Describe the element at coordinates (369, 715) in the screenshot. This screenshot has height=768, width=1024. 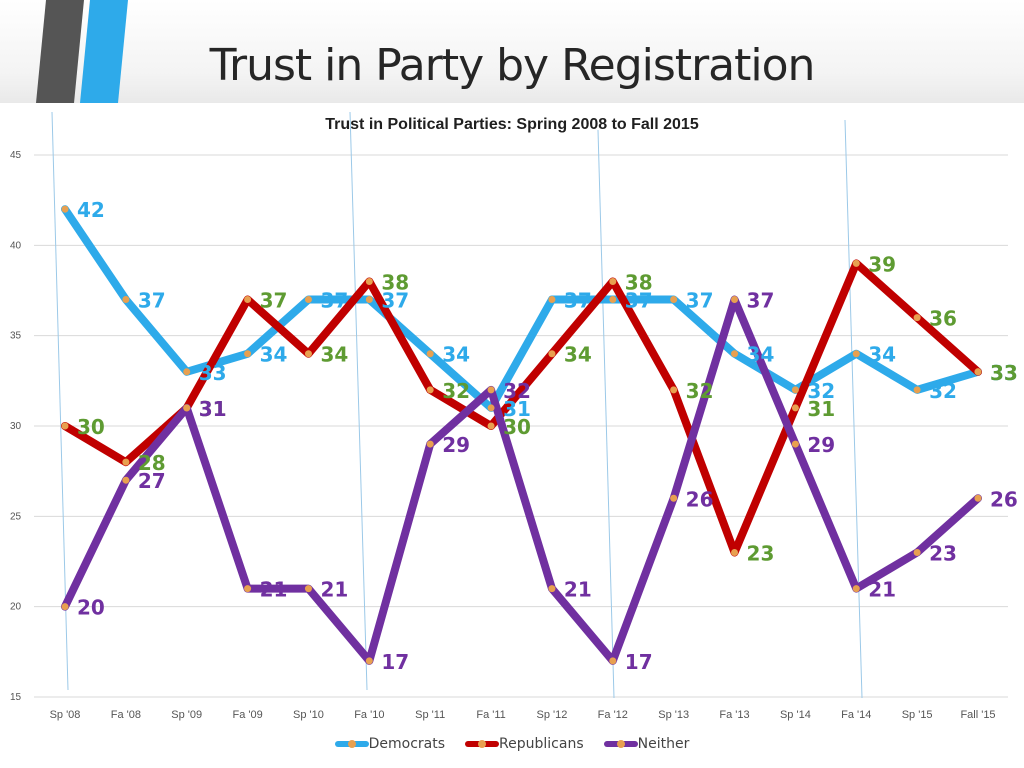
I see `x-tick-label: Fa '10` at that location.